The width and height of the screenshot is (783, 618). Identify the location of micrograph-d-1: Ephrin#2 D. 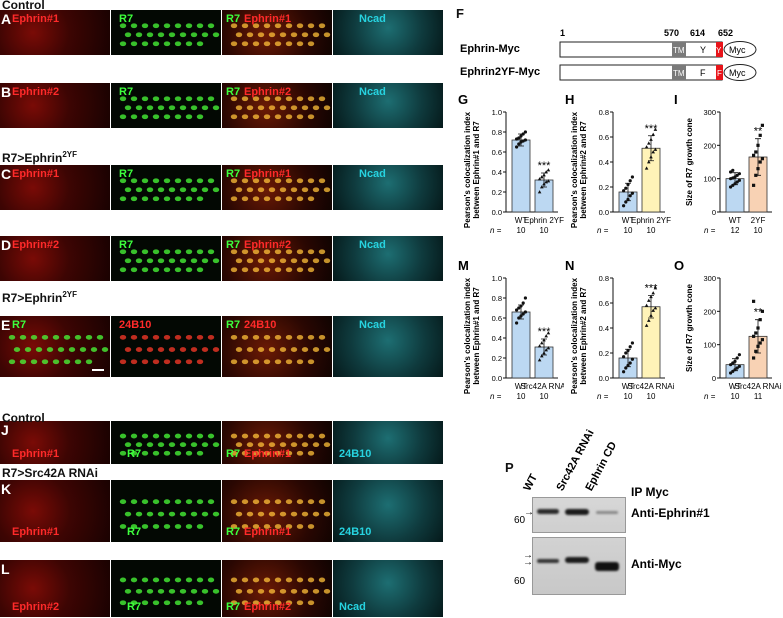
(55, 258).